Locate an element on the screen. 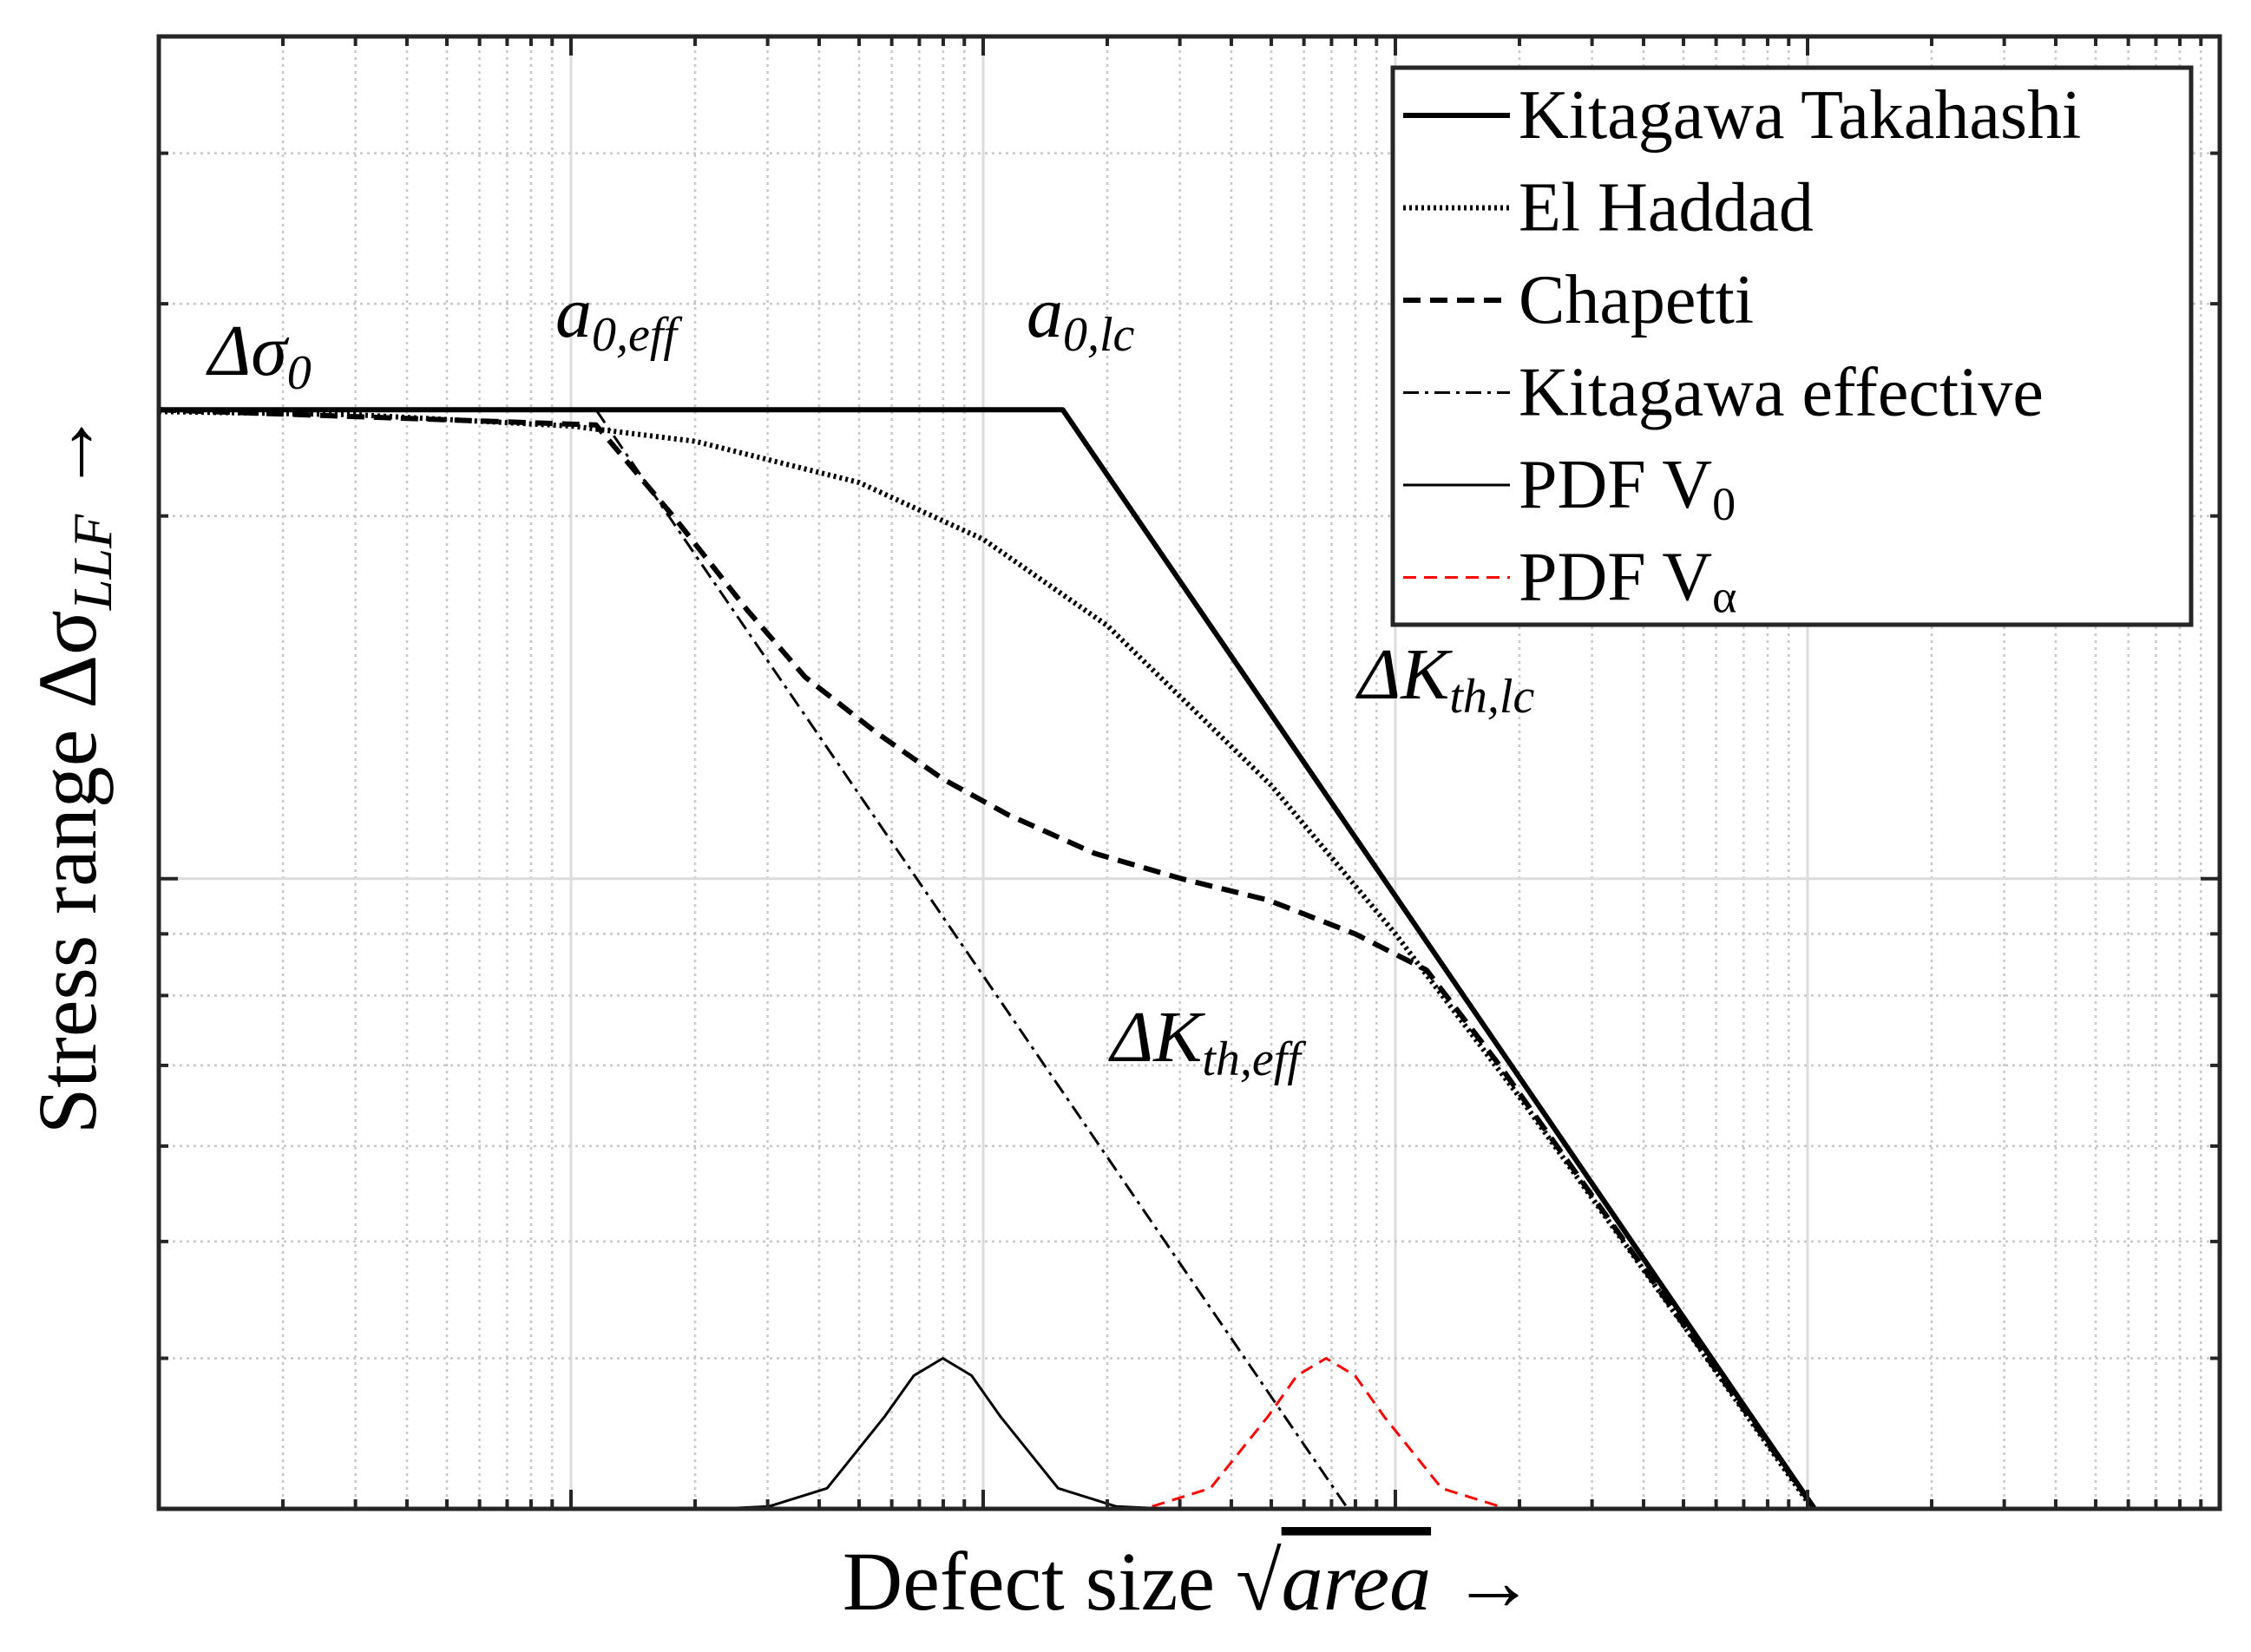  x-axis-label: Defect size √area → is located at coordinates (1189, 1581).